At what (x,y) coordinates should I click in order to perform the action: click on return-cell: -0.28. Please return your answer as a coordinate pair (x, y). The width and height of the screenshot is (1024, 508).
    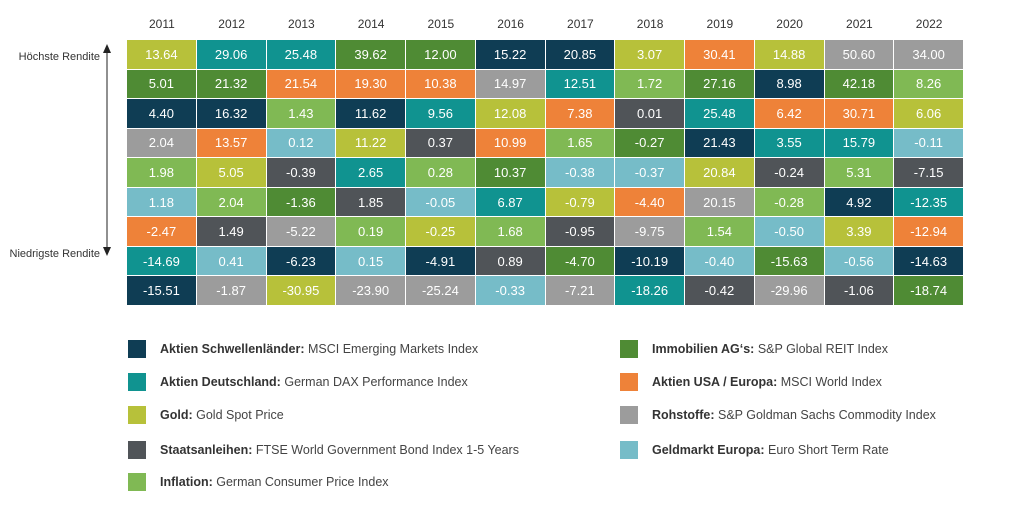
    Looking at the image, I should click on (789, 202).